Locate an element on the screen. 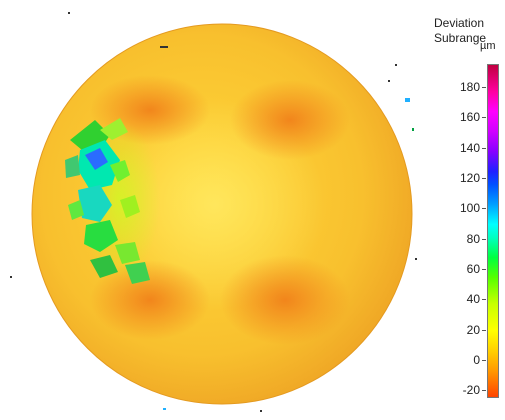 This screenshot has width=505, height=420. legend-title-line2: Subrange is located at coordinates (460, 38).